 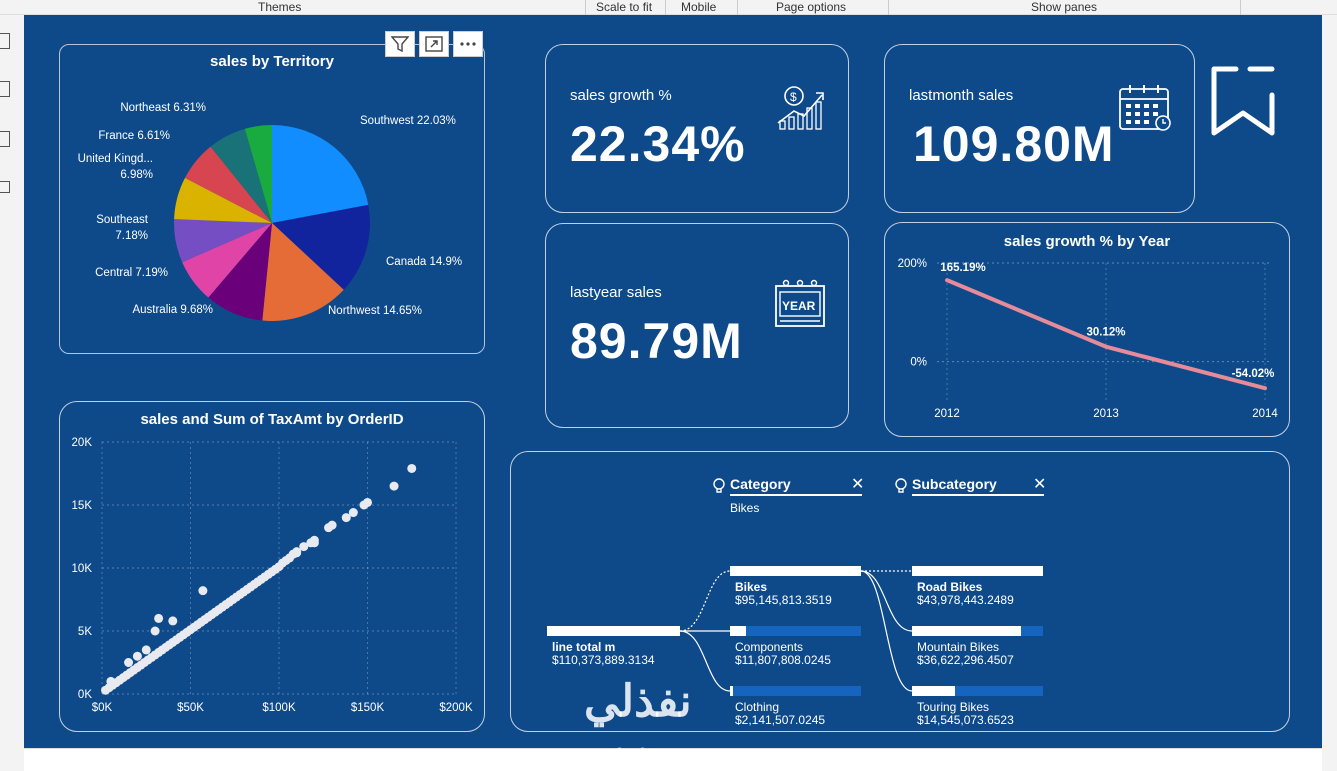 What do you see at coordinates (1087, 241) in the screenshot?
I see `line-title: sales growth % by Year` at bounding box center [1087, 241].